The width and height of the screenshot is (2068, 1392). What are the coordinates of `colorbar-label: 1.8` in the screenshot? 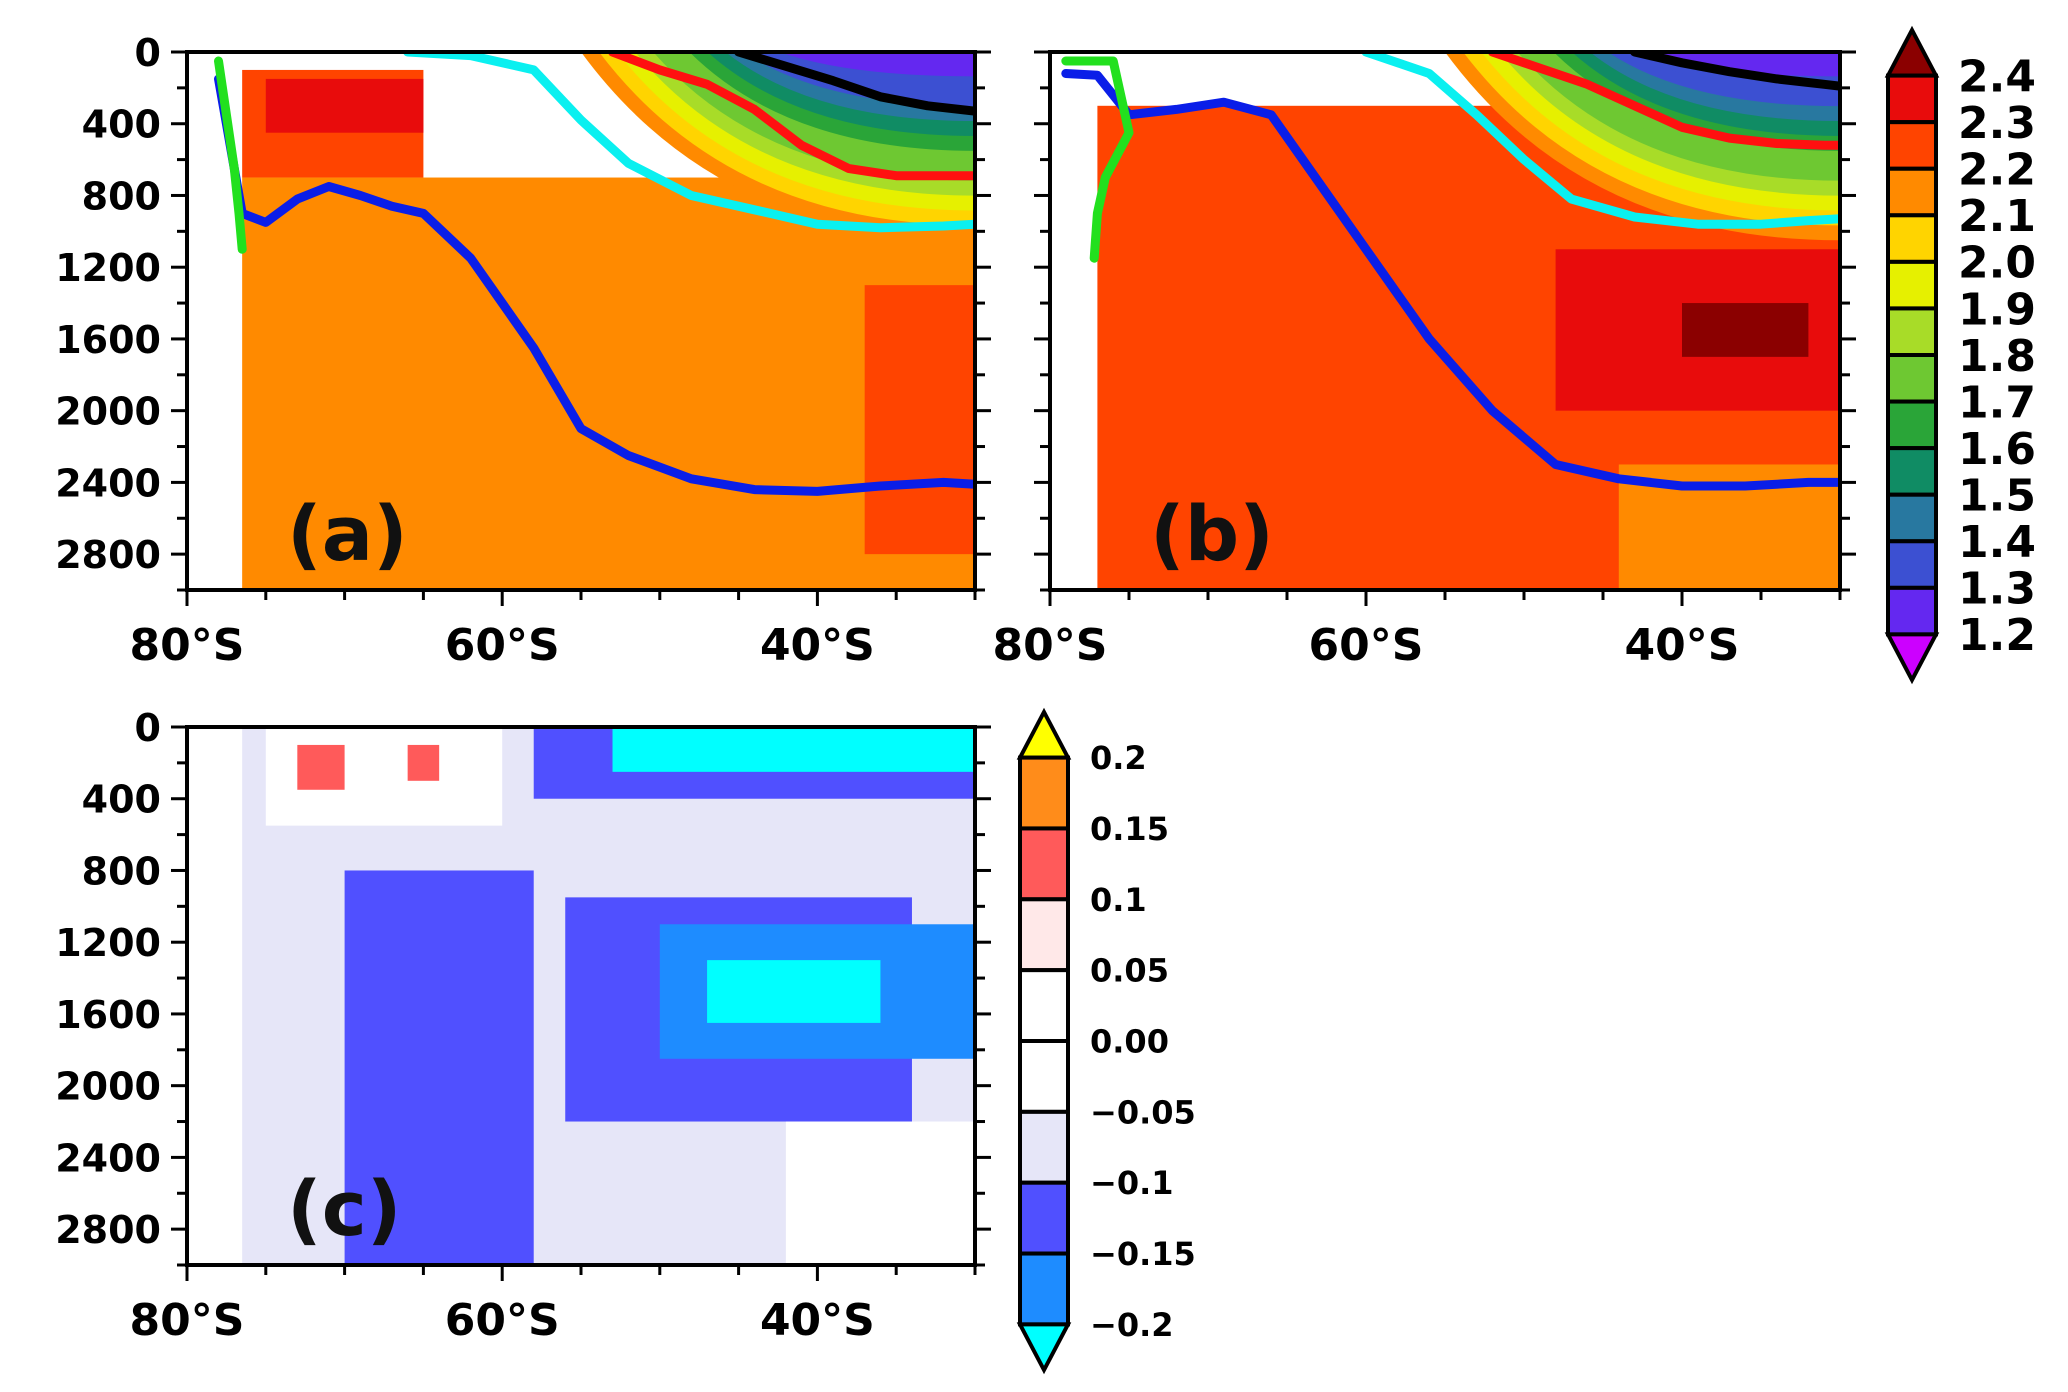 It's located at (1997, 356).